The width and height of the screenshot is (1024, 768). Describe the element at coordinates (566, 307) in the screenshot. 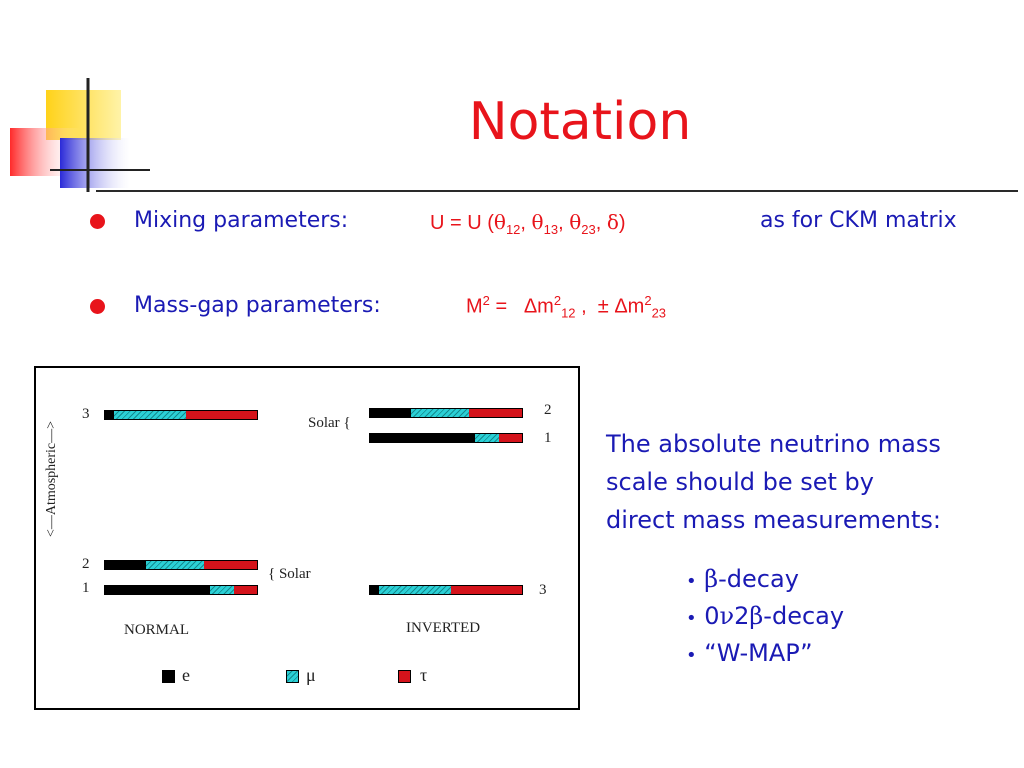

I see `mass-gap-formula: M2 = Δm212 , ± Δm223` at that location.